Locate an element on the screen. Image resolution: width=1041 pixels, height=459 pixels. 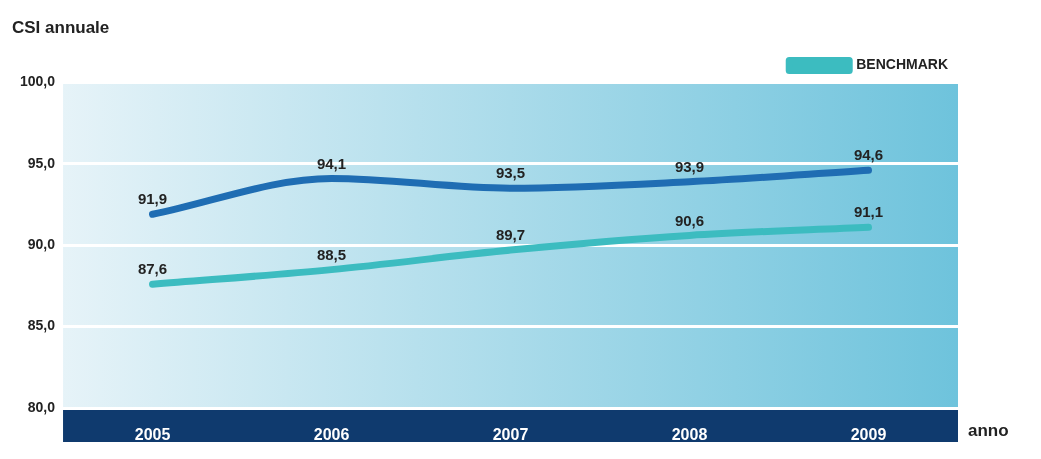
data-label: 91,9 is located at coordinates (152, 199).